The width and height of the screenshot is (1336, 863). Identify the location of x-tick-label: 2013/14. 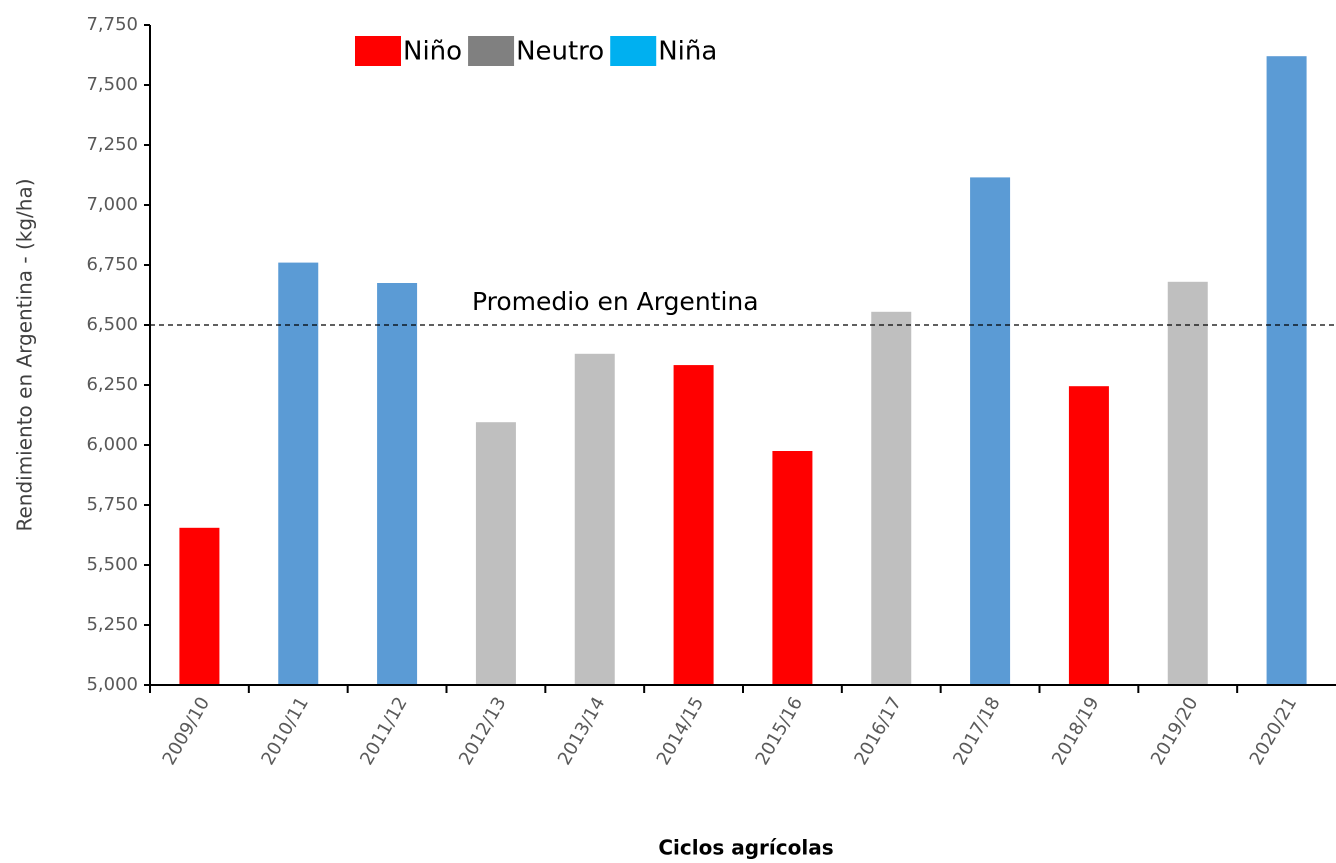
(582, 731).